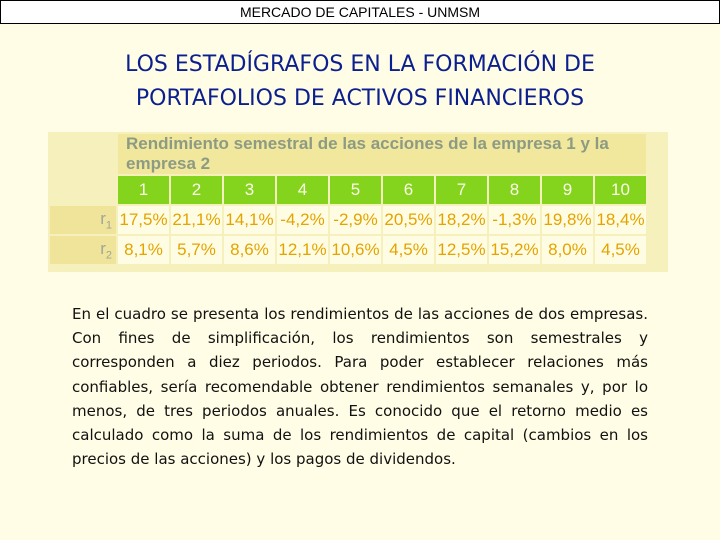 The height and width of the screenshot is (540, 720). I want to click on value-cell: 20,5%, so click(408, 220).